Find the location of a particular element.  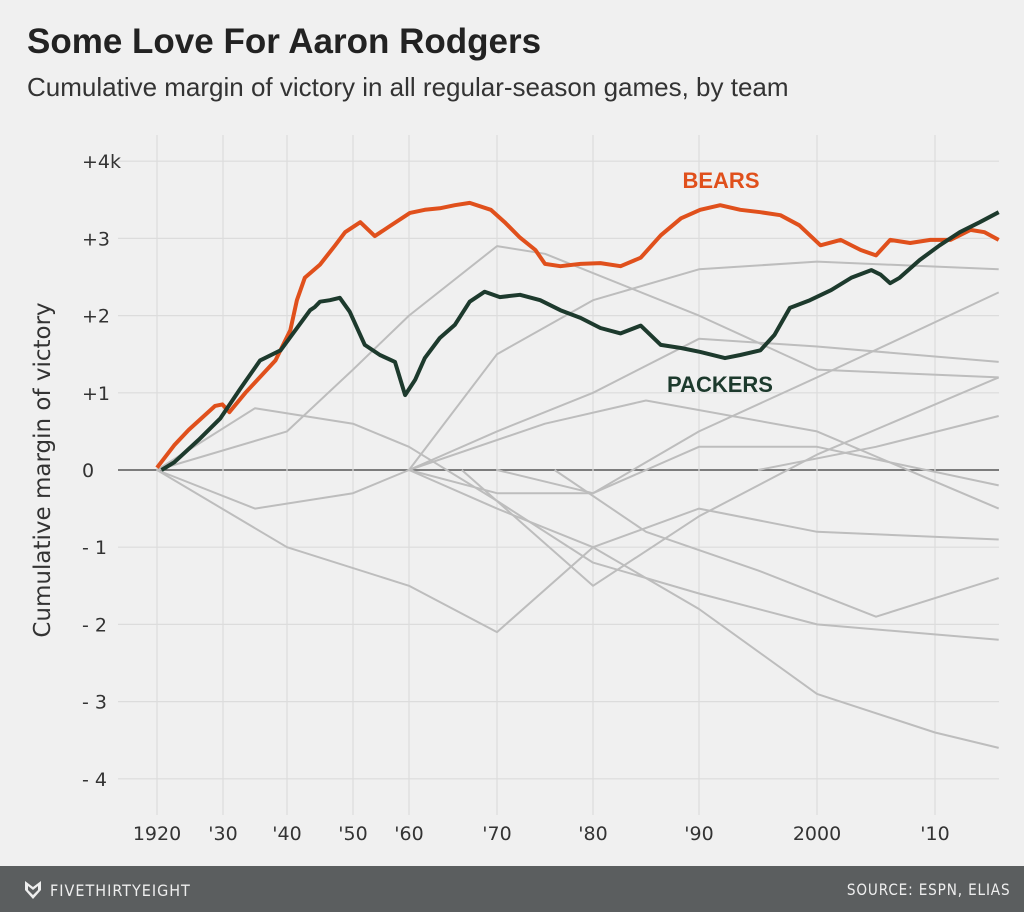

x-tick-label: '80 is located at coordinates (592, 834).